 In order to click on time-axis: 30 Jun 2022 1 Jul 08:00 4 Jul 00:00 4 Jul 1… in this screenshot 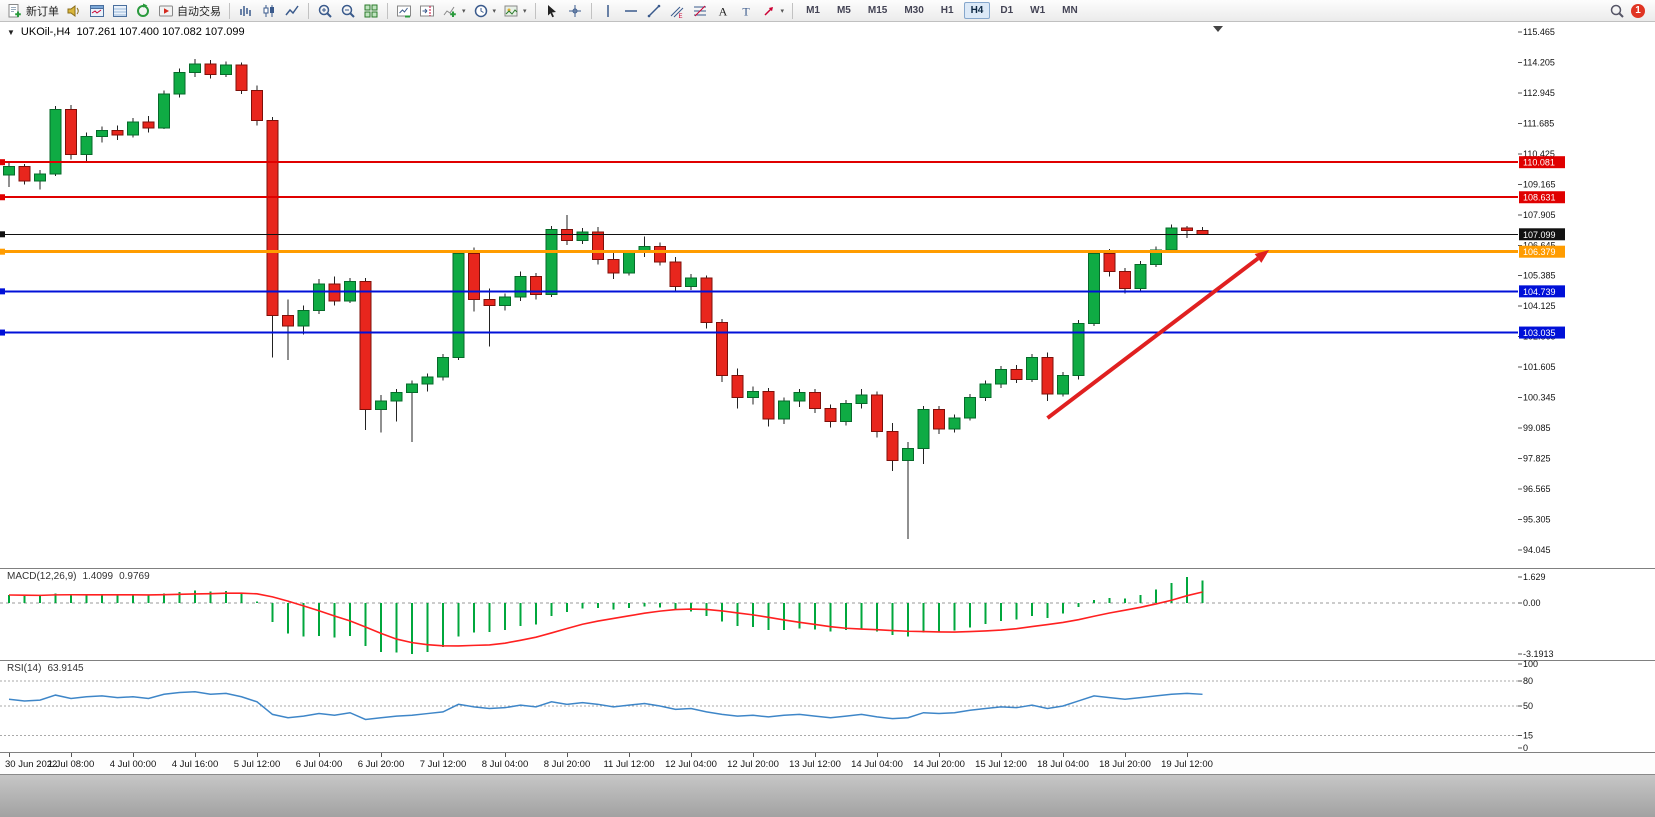, I will do `click(827, 763)`.